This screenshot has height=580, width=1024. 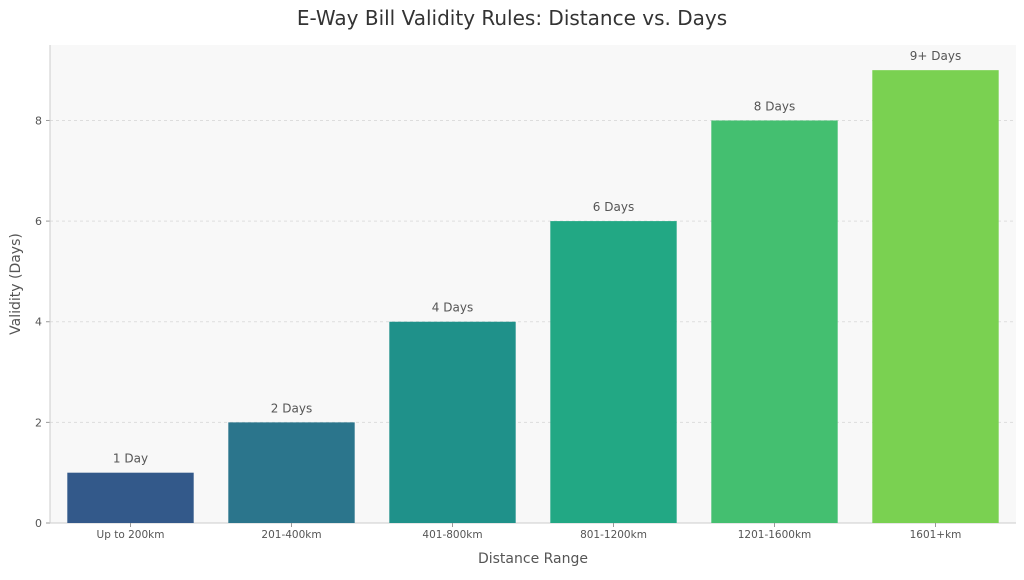 I want to click on y-tick-label: 4, so click(x=38, y=322).